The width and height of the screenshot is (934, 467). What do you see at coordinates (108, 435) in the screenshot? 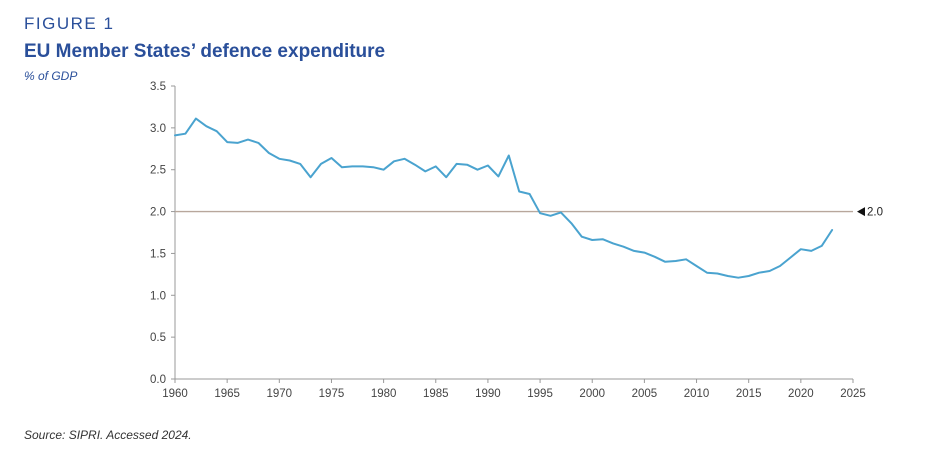
I see `source-note: Source: SIPRI. Accessed 2024.` at bounding box center [108, 435].